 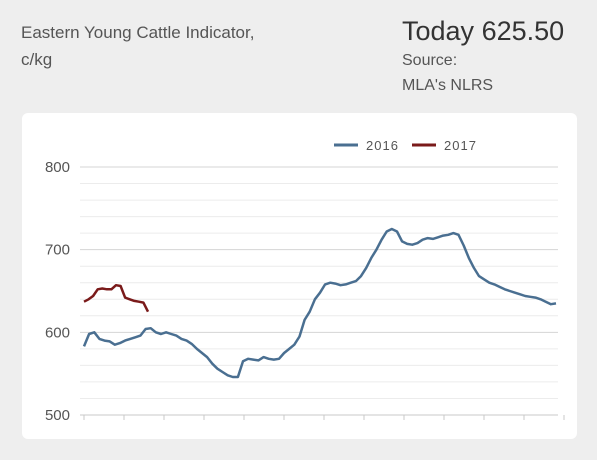 I want to click on legend-label: 2017, so click(x=460, y=145).